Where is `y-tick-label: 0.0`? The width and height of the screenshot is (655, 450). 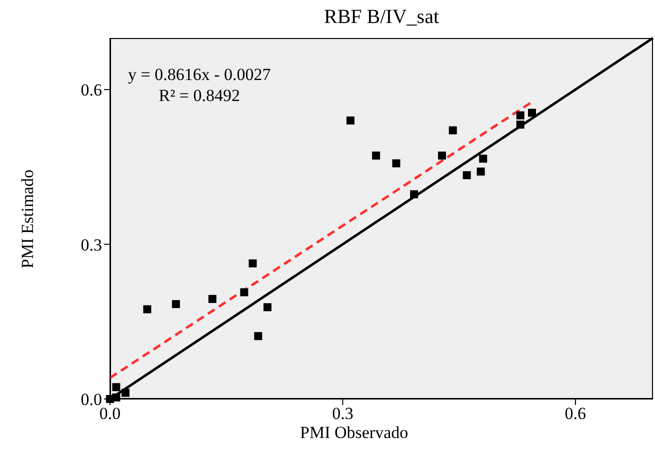
y-tick-label: 0.0 is located at coordinates (91, 400).